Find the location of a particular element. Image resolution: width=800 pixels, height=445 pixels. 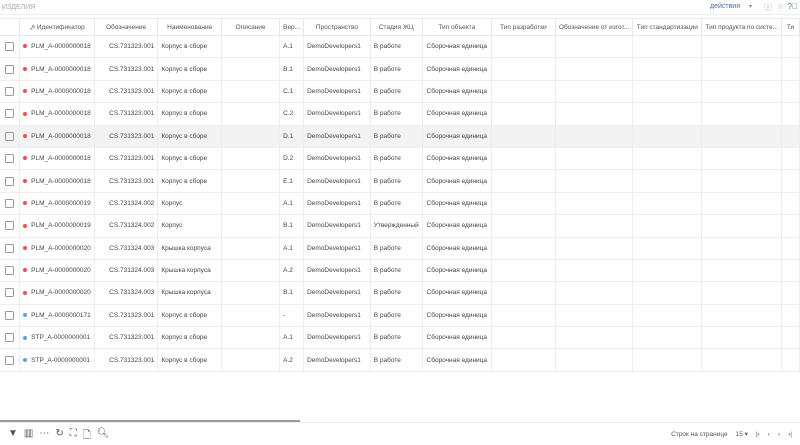

rows-per-page-select: 15 ▾ is located at coordinates (741, 434).